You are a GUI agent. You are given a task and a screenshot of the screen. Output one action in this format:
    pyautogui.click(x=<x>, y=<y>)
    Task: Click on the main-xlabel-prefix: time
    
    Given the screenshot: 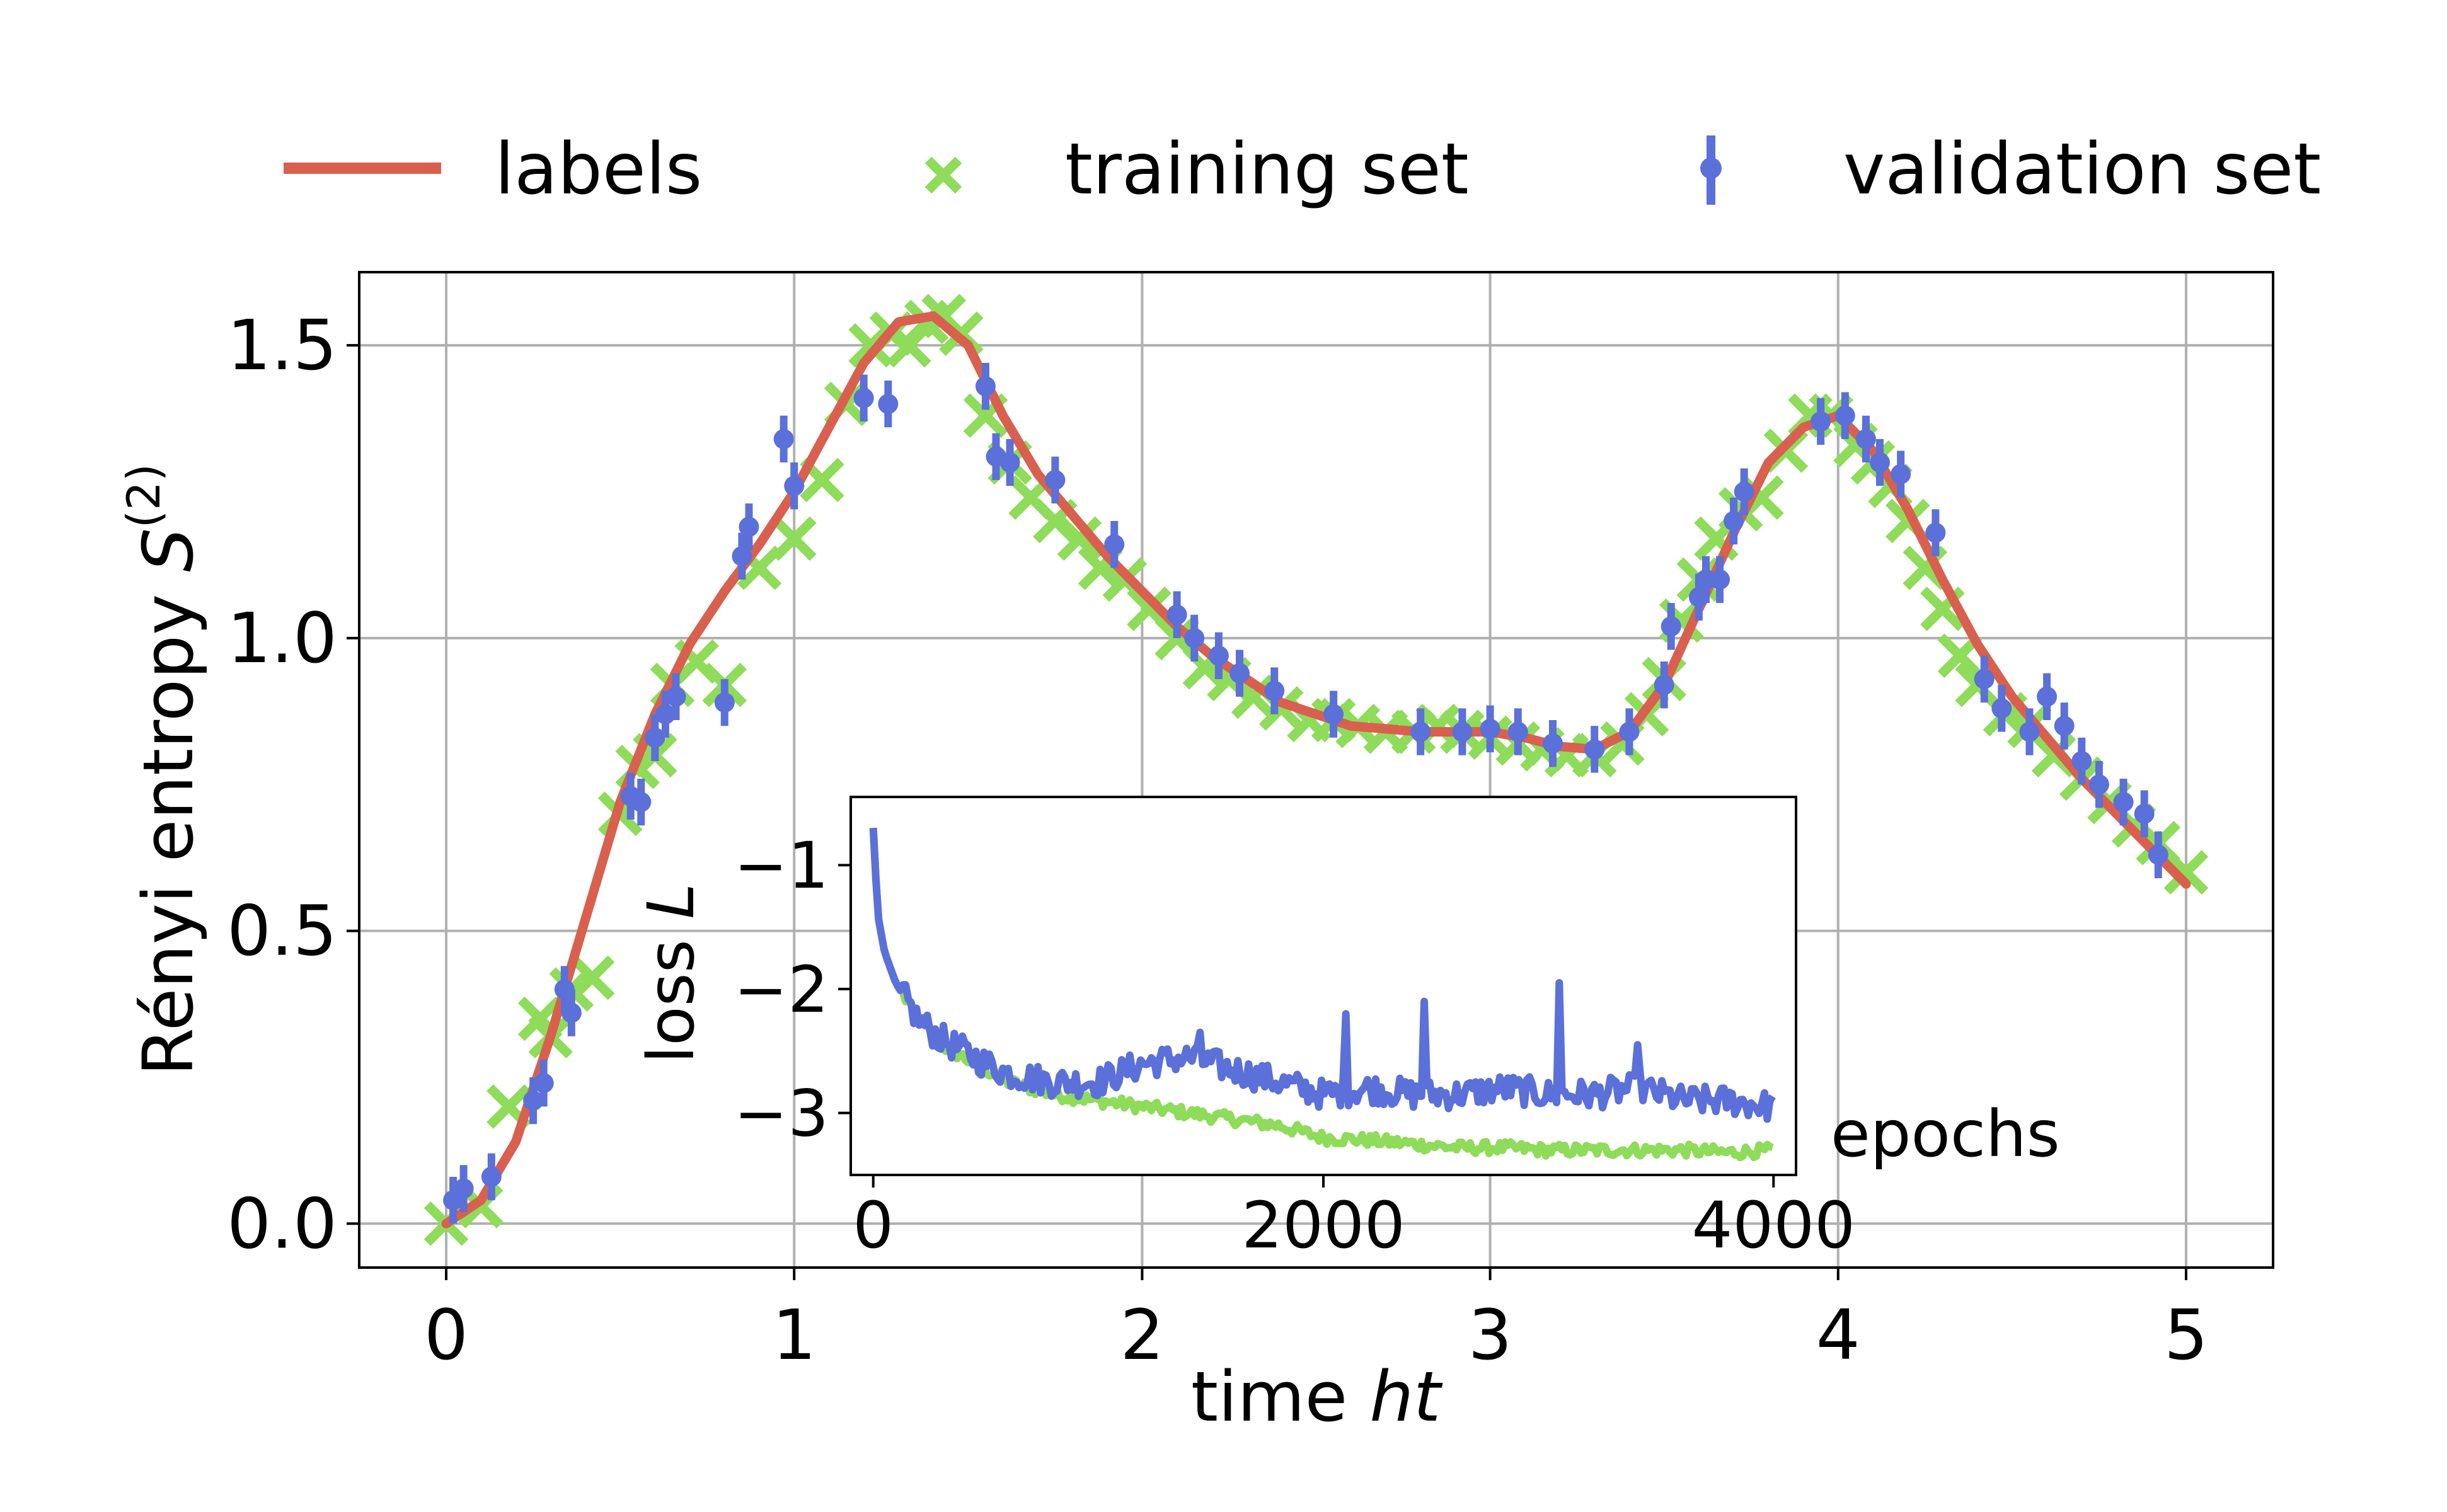 What is the action you would take?
    pyautogui.click(x=1280, y=1396)
    